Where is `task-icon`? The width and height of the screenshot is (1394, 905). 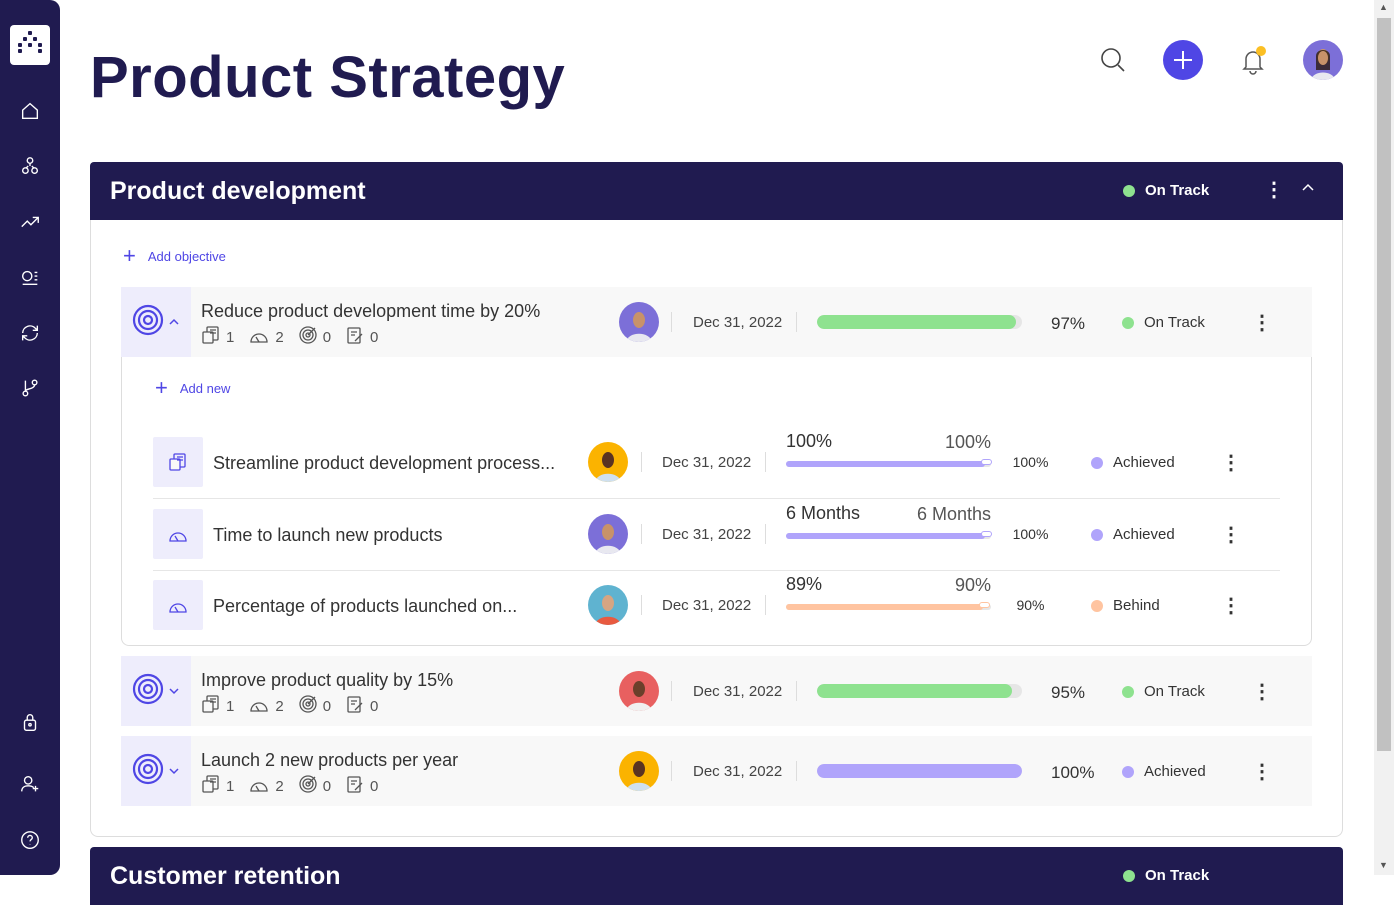
task-icon is located at coordinates (355, 337).